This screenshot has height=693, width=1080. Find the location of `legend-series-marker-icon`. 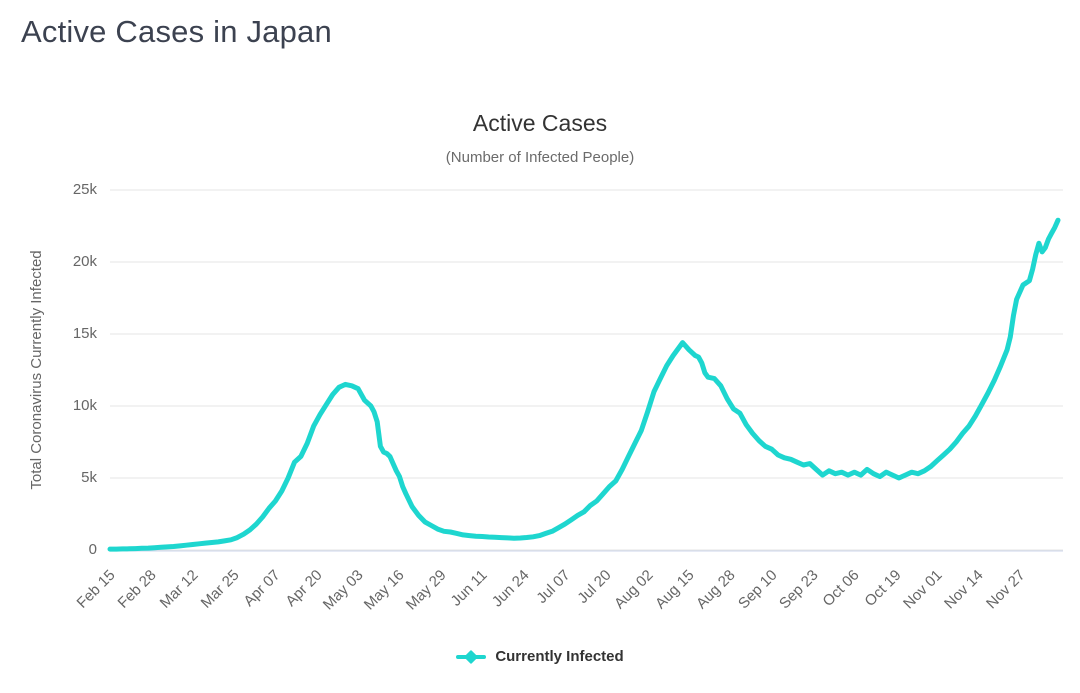

legend-series-marker-icon is located at coordinates (471, 656).